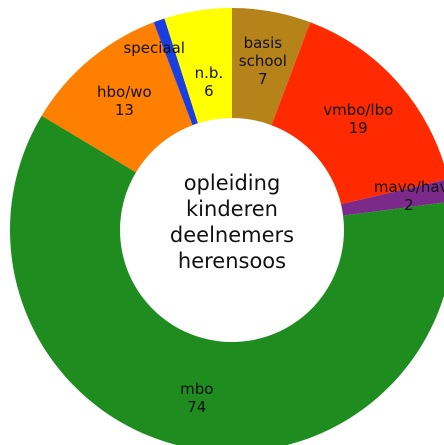  I want to click on value-label: 19, so click(358, 128).